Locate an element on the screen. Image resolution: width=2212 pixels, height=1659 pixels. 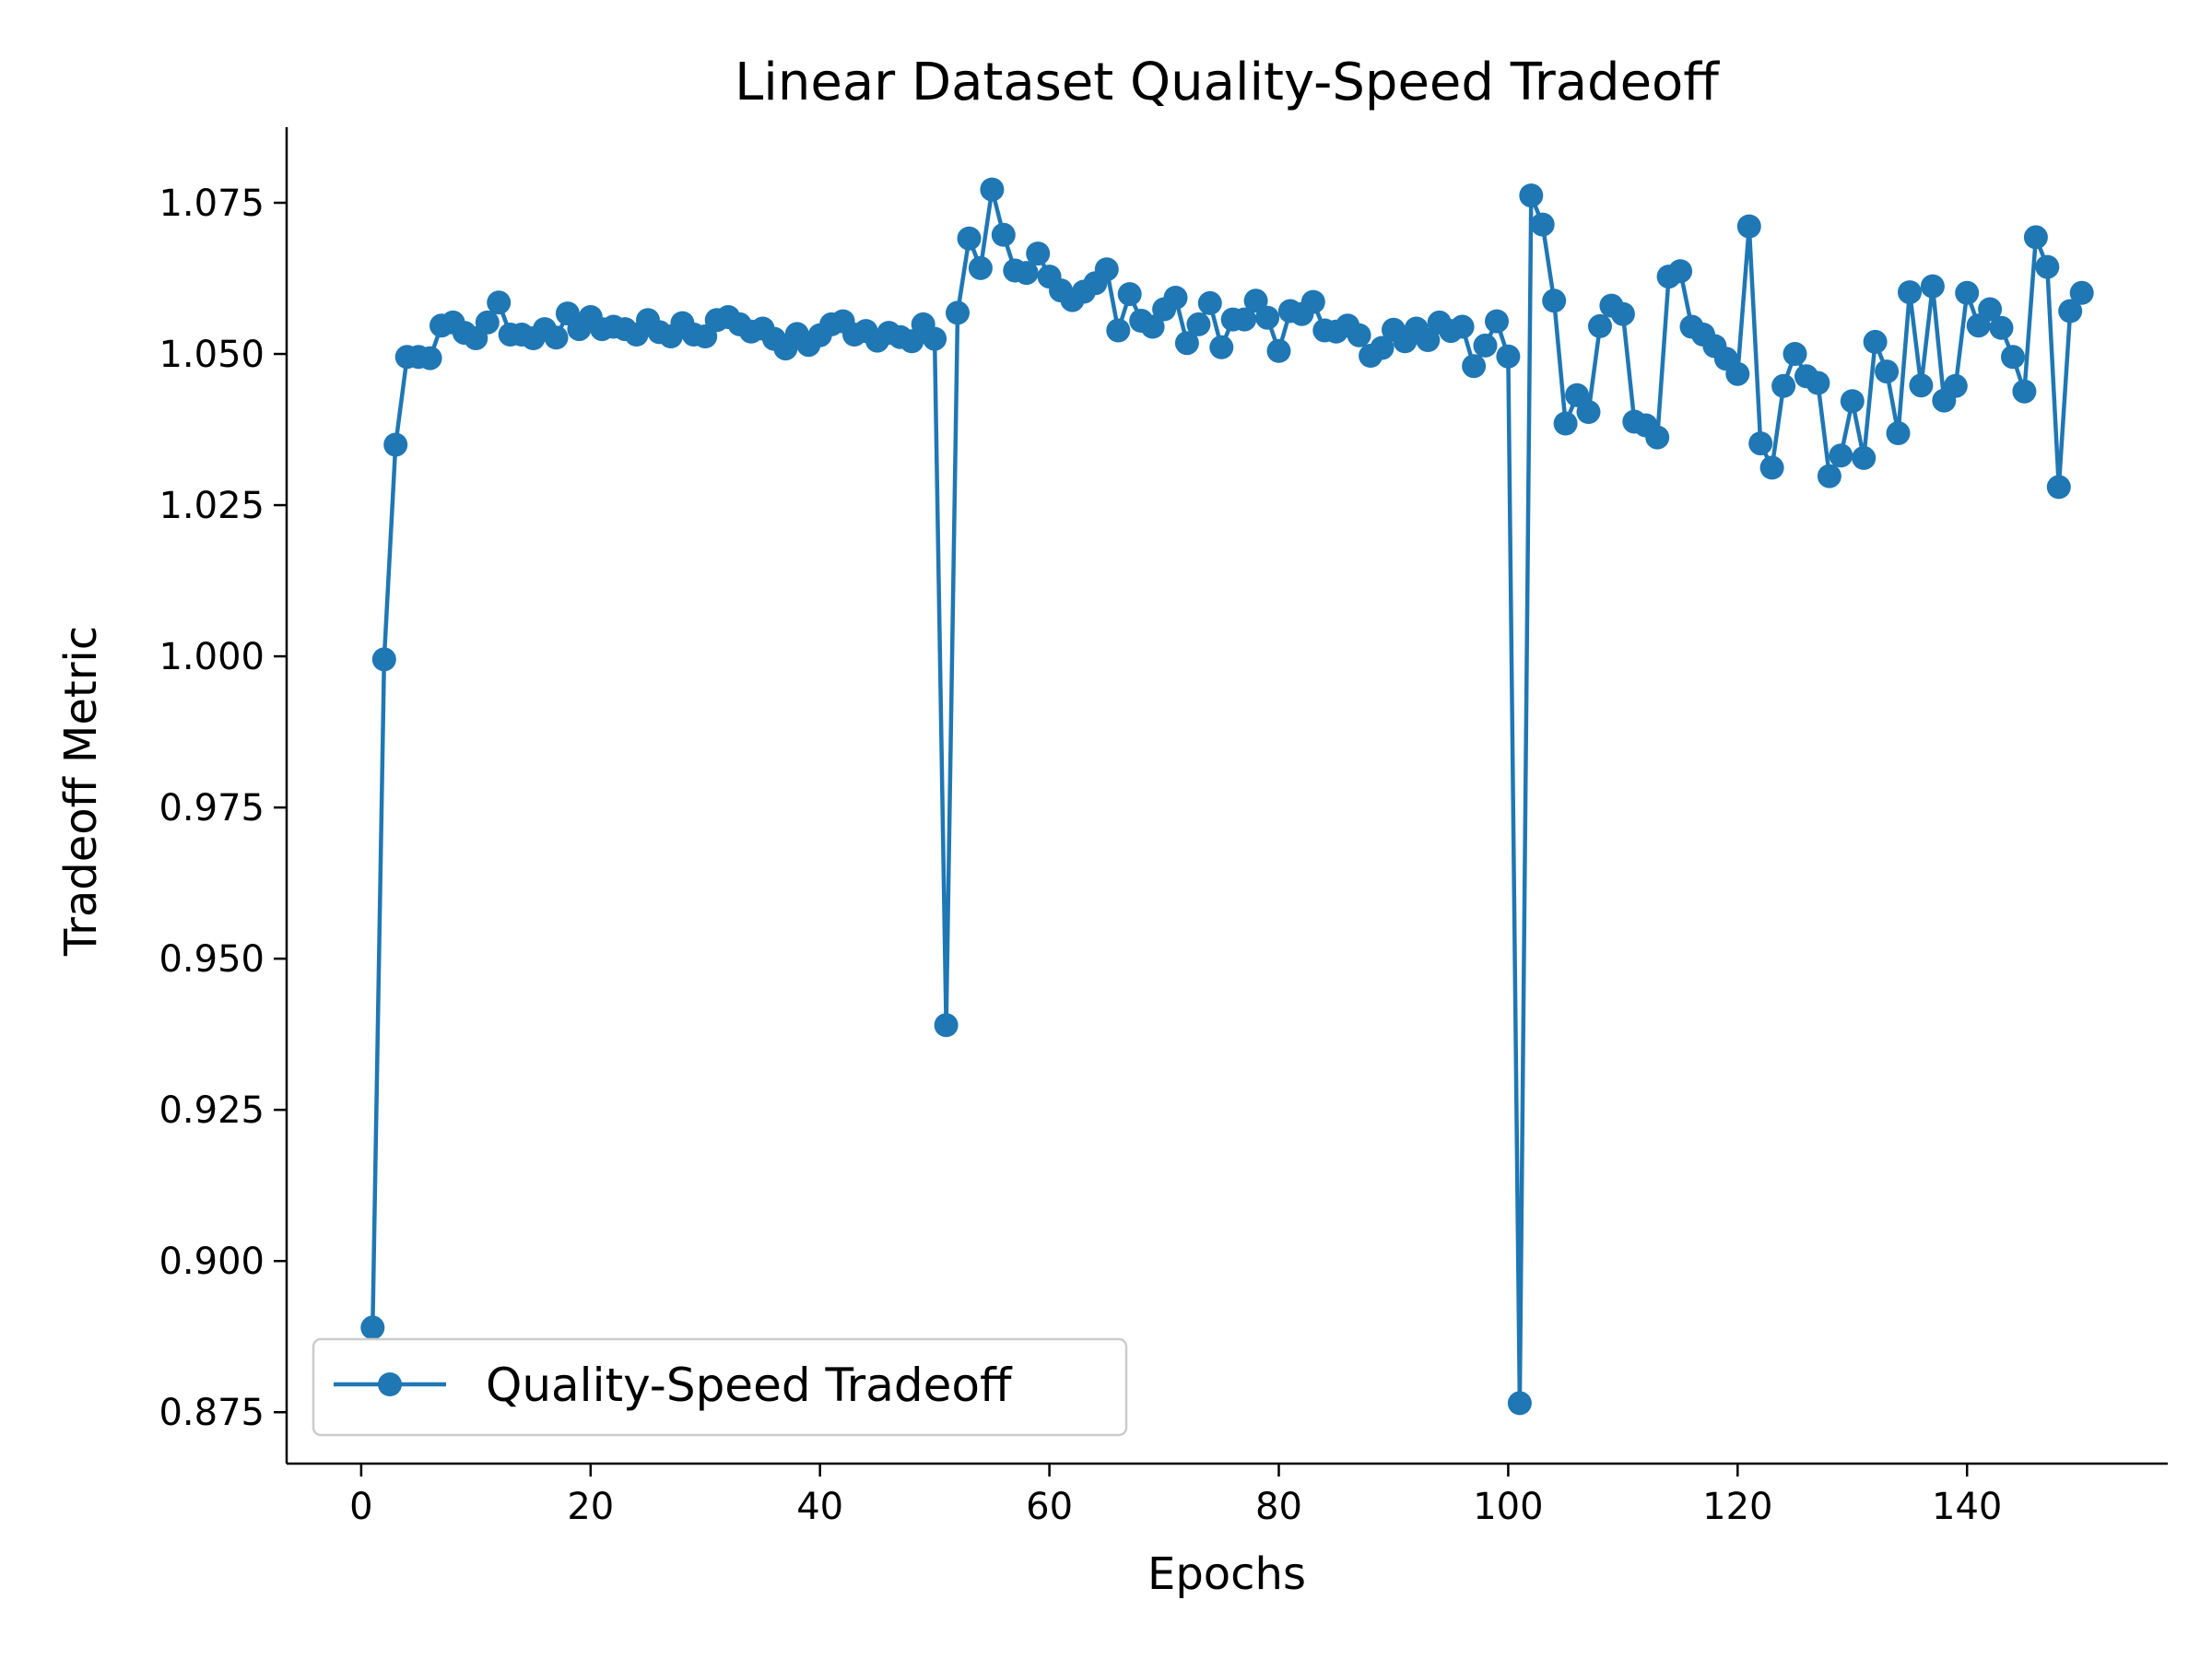
y-tick-label: 1.075 is located at coordinates (212, 203).